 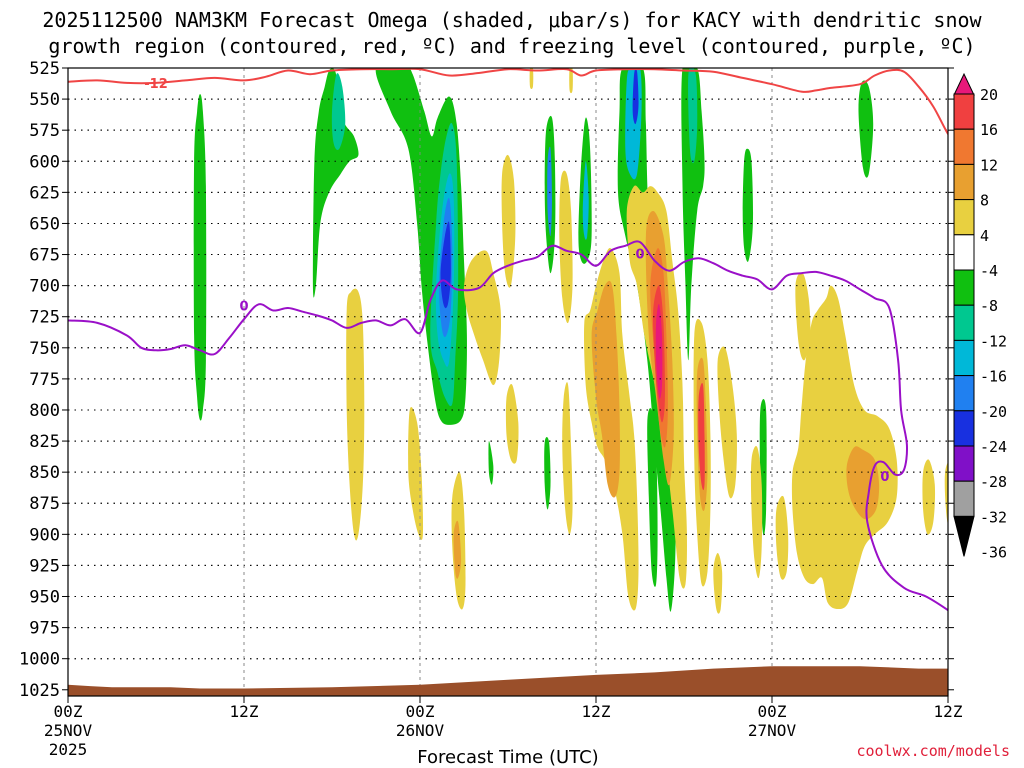 What do you see at coordinates (44, 100) in the screenshot?
I see `y-tick-label-550: 550` at bounding box center [44, 100].